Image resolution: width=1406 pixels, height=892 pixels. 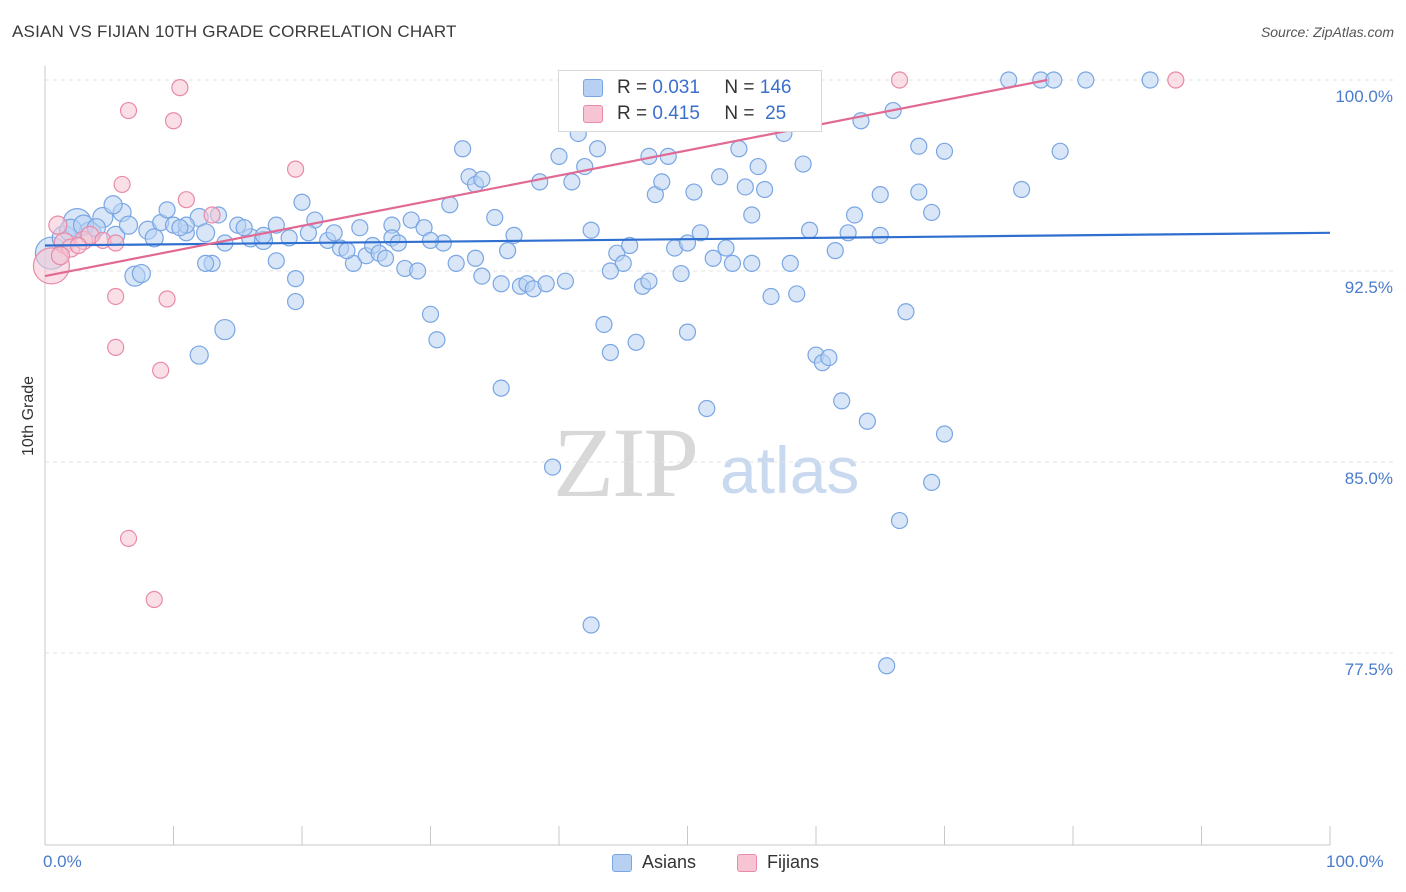 I want to click on legend-row-asians: R = 0.031 N = 146, so click(x=687, y=88).